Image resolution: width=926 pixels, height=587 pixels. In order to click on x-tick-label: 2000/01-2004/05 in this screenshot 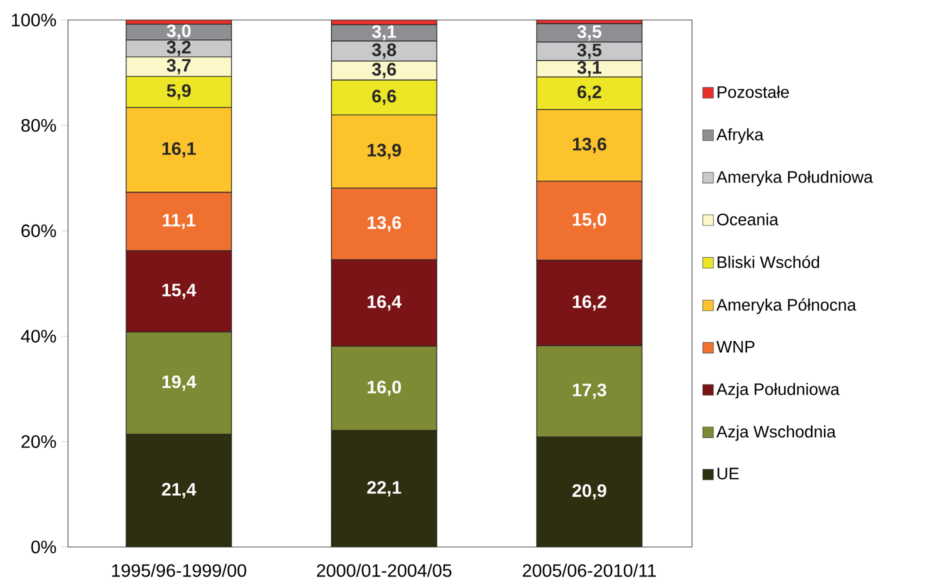, I will do `click(384, 570)`.